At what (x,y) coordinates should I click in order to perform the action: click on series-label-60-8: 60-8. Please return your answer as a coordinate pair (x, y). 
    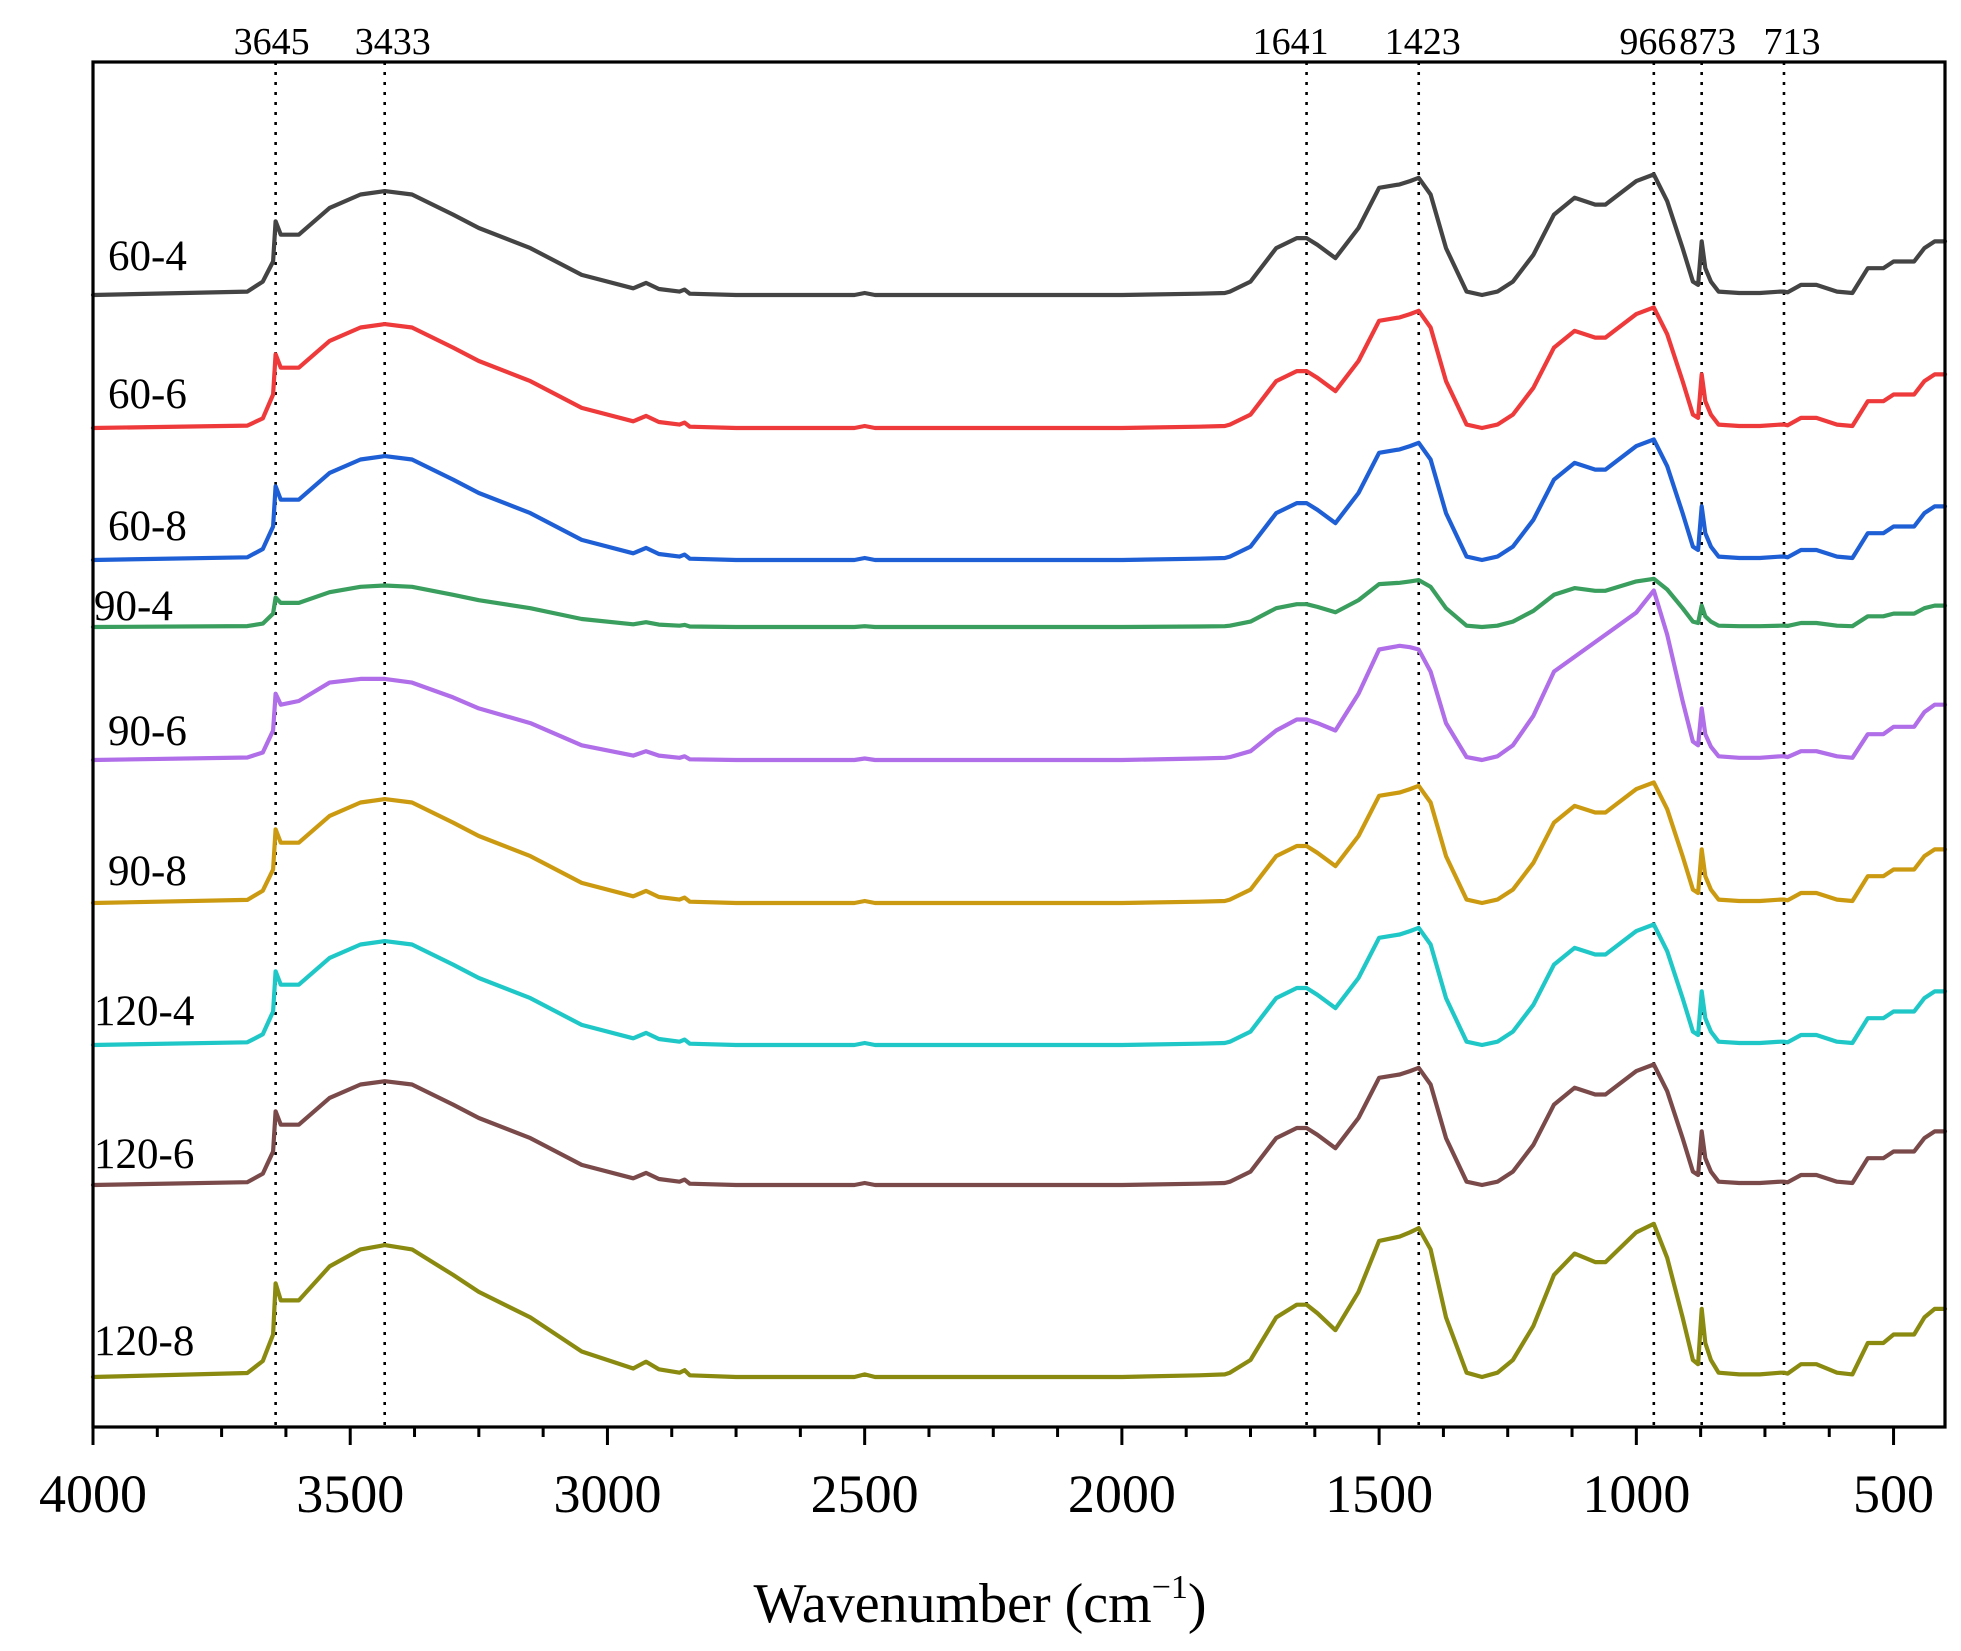
    Looking at the image, I should click on (147, 526).